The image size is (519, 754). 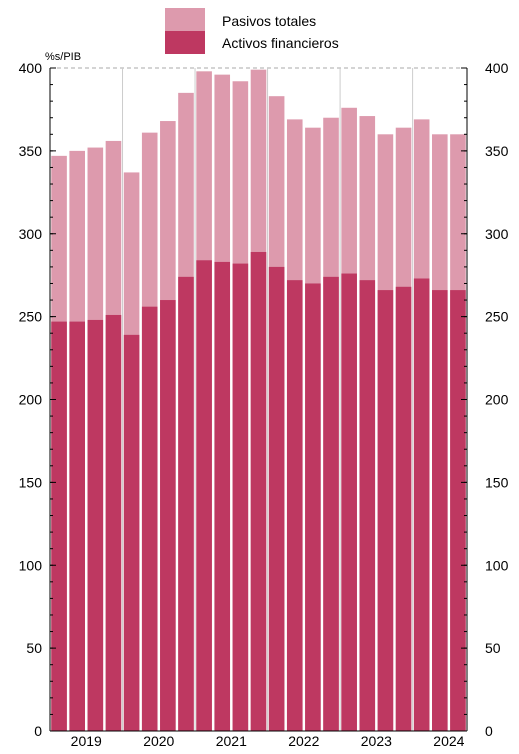 I want to click on y-tick-label-right: 150, so click(x=497, y=482).